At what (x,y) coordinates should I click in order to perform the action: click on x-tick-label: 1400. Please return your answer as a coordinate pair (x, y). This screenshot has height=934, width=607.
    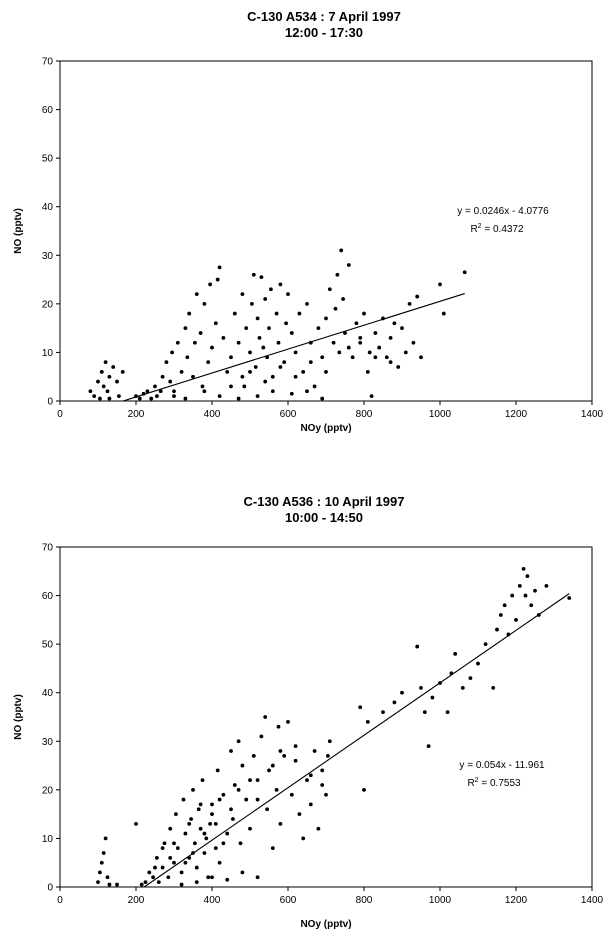
    Looking at the image, I should click on (592, 414).